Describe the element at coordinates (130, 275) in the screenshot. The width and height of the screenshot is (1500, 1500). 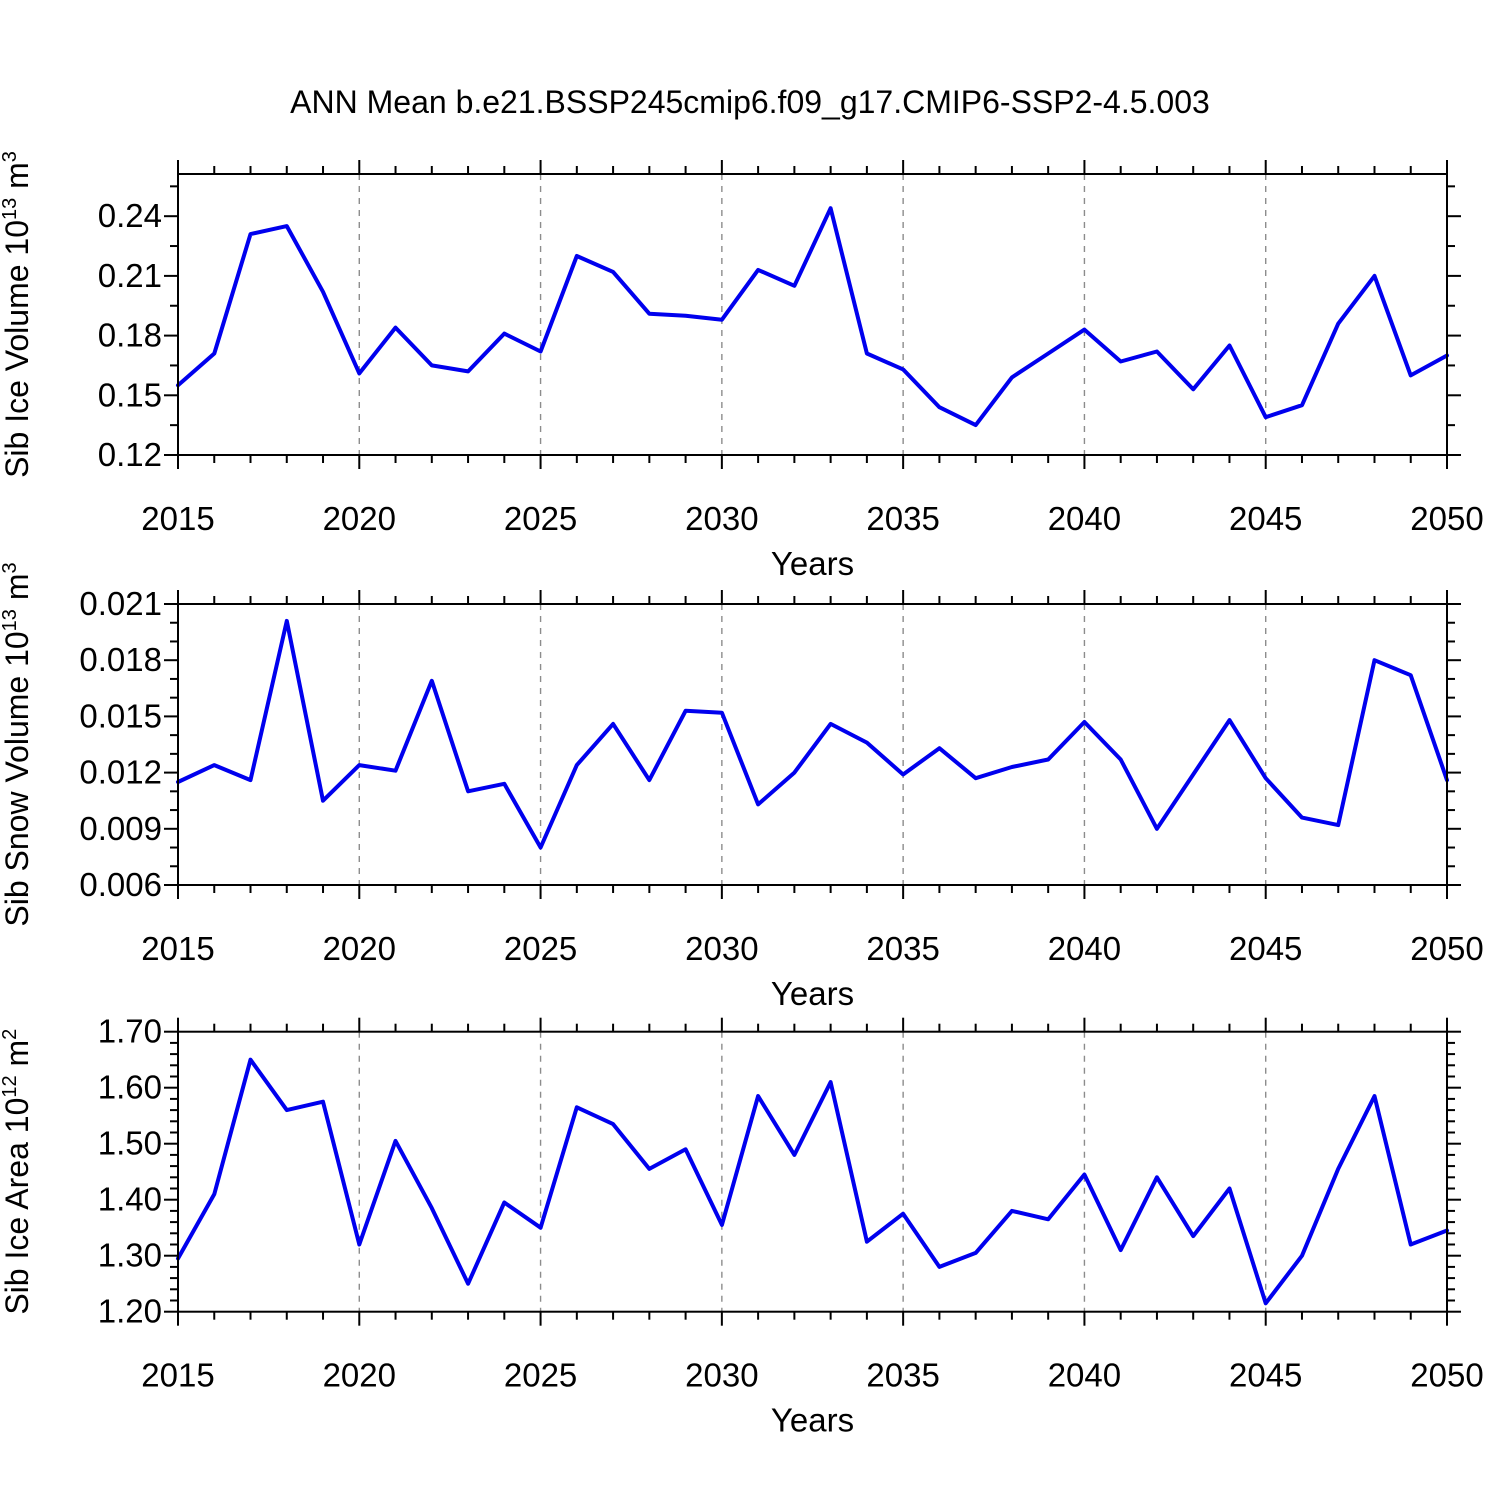
I see `y-tick-label: 0.21` at that location.